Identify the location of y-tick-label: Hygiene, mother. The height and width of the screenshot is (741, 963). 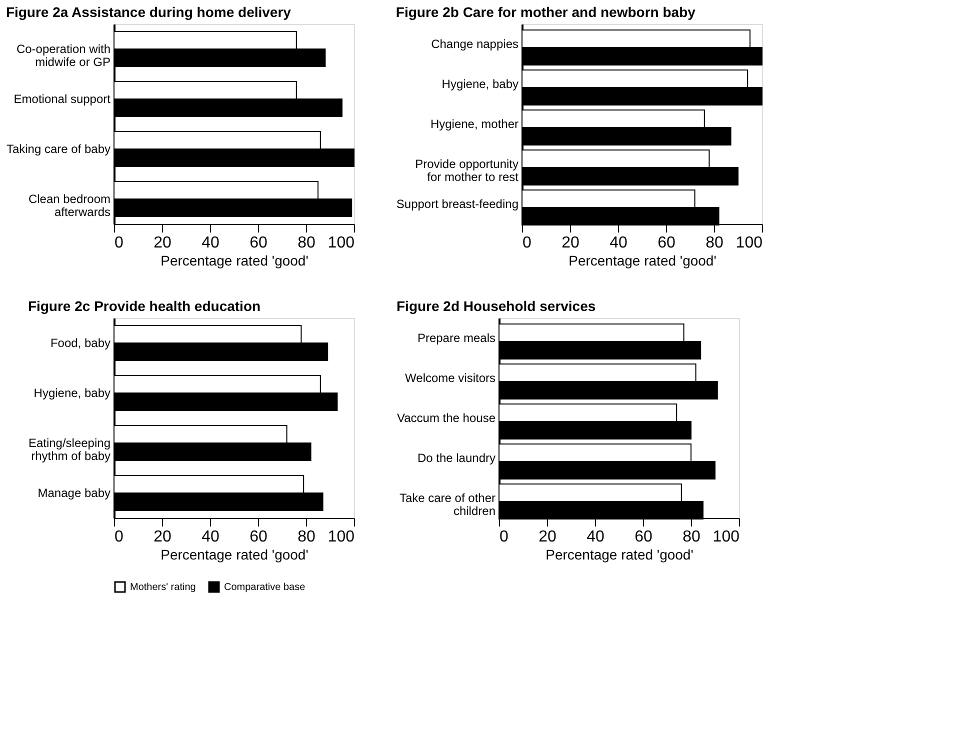
(474, 124).